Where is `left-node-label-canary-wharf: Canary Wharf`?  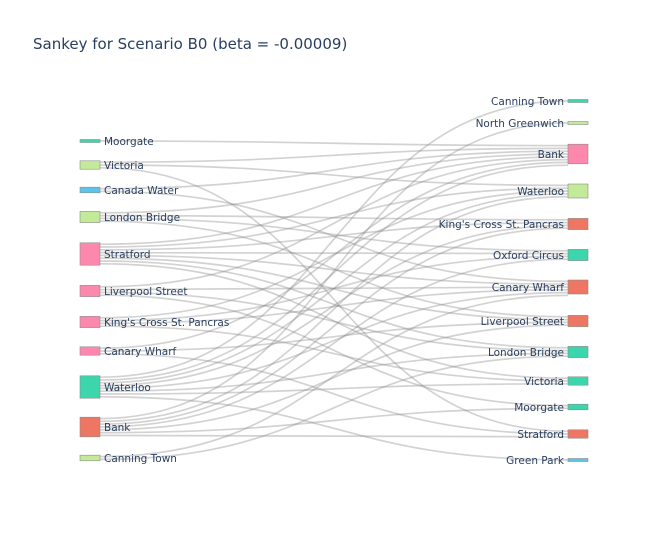 left-node-label-canary-wharf: Canary Wharf is located at coordinates (140, 352).